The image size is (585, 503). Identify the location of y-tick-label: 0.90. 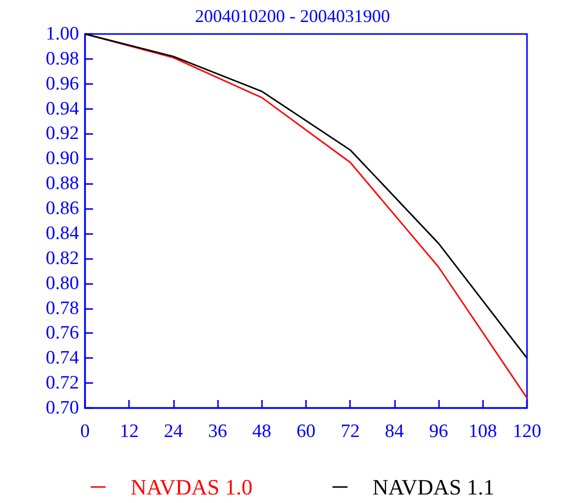
(62, 159).